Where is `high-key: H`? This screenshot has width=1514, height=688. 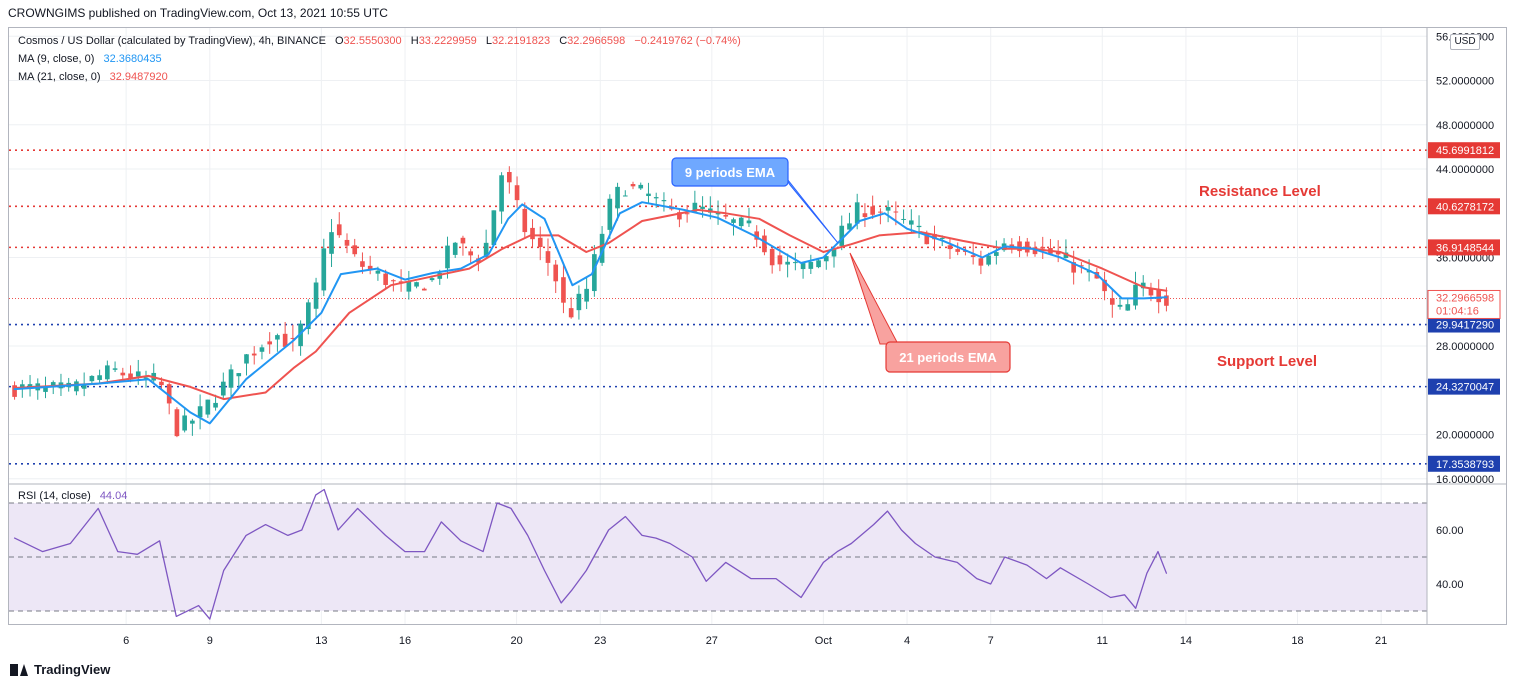 high-key: H is located at coordinates (414, 41).